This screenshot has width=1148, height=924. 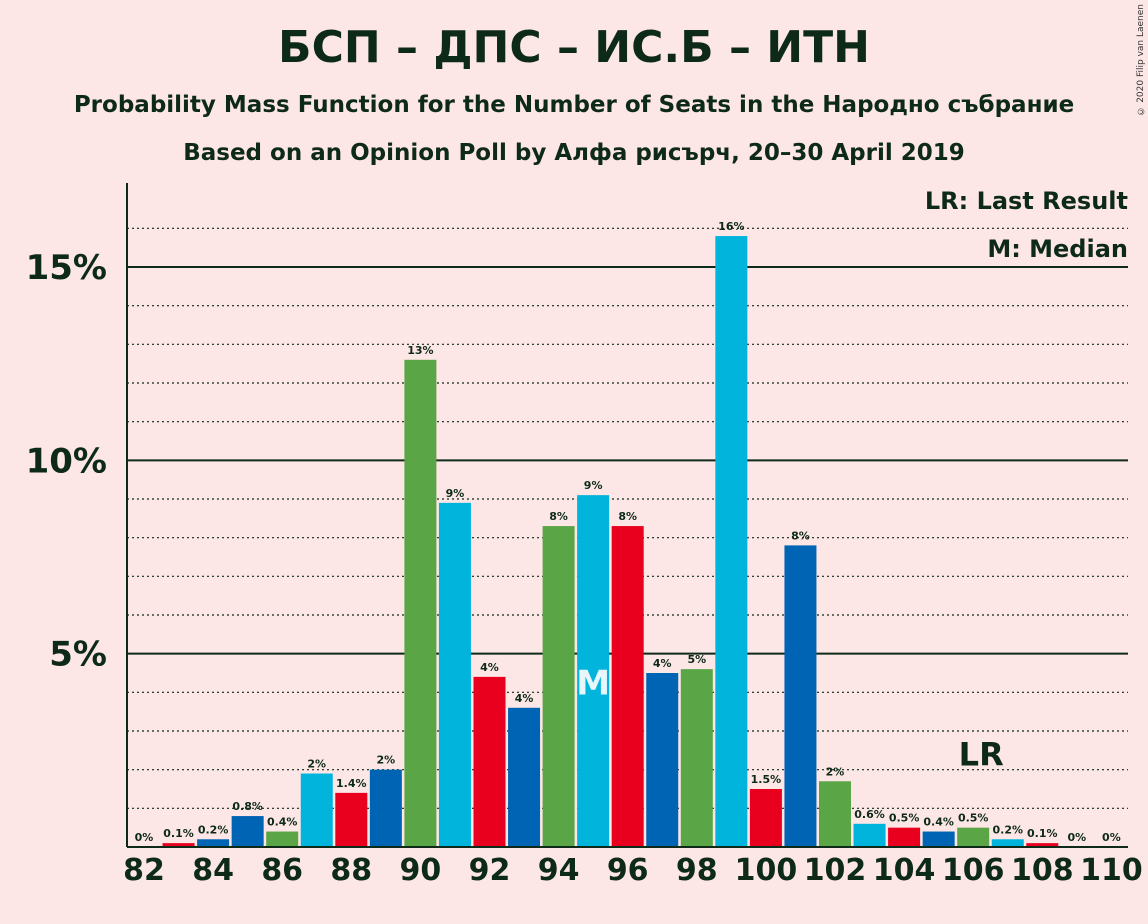 I want to click on y-tick-label: 10%, so click(x=66, y=461).